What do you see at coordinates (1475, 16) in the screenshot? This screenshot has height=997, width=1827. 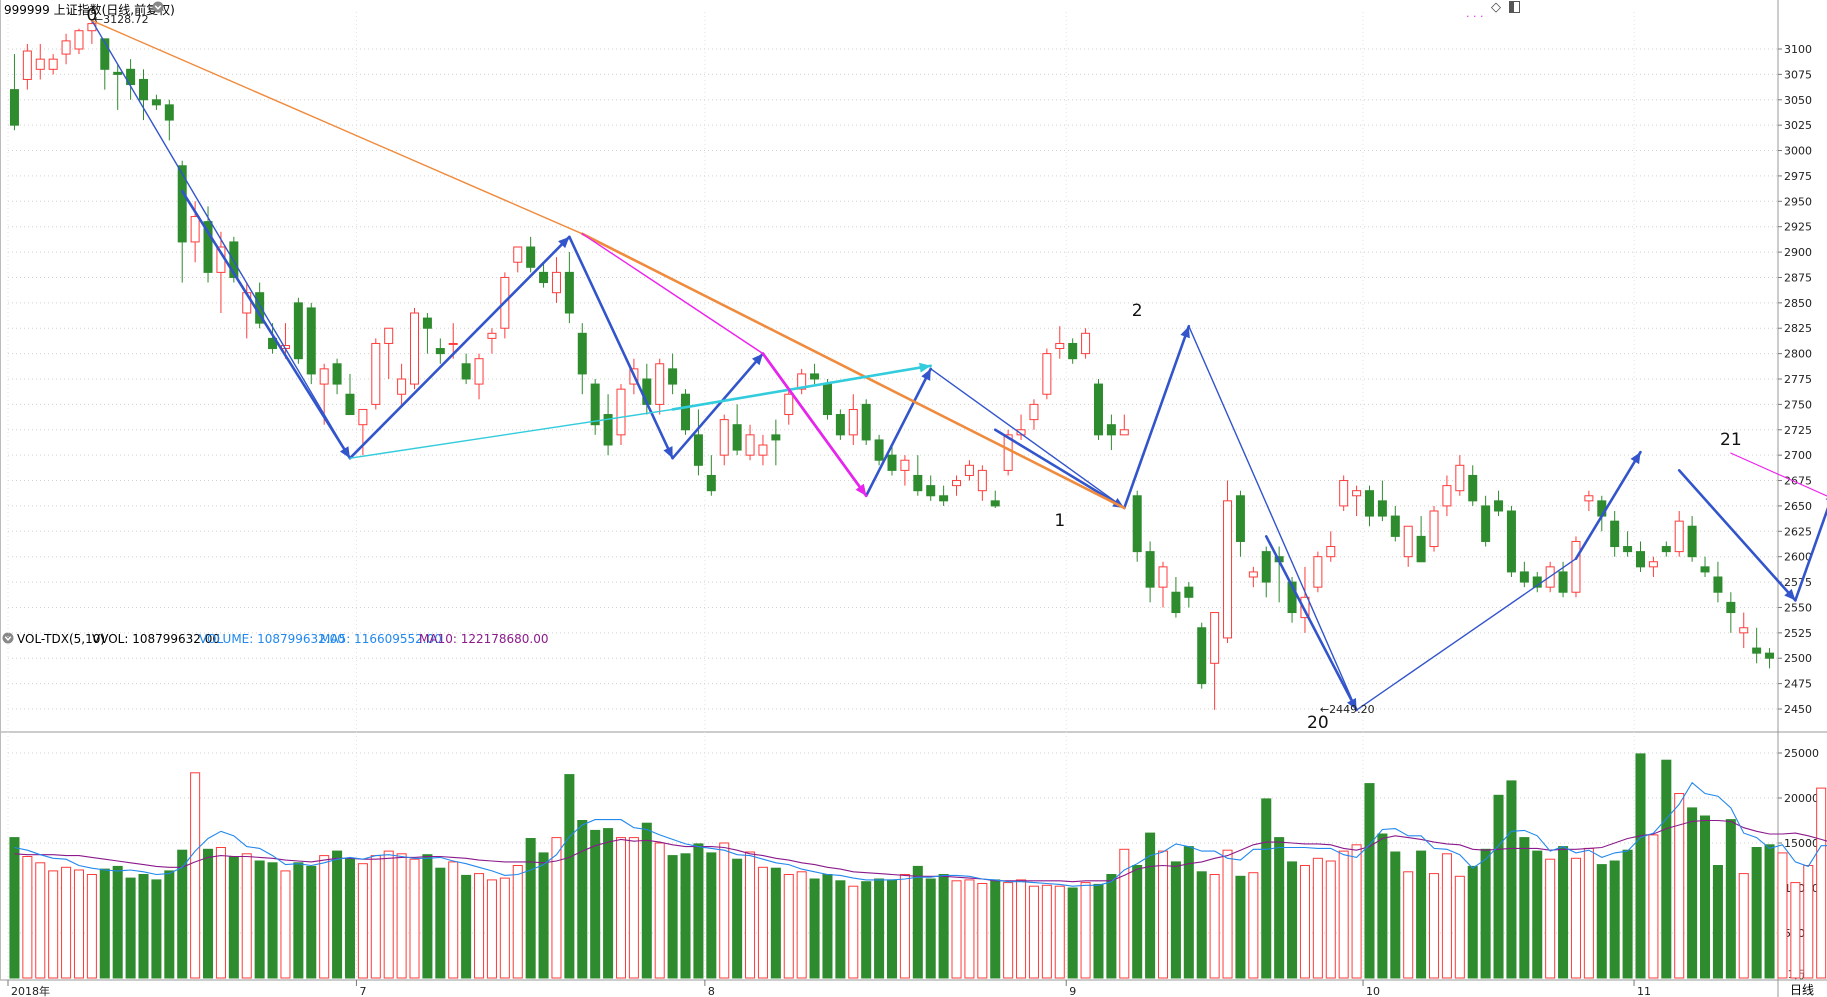 I see `more-dots: · · ·` at bounding box center [1475, 16].